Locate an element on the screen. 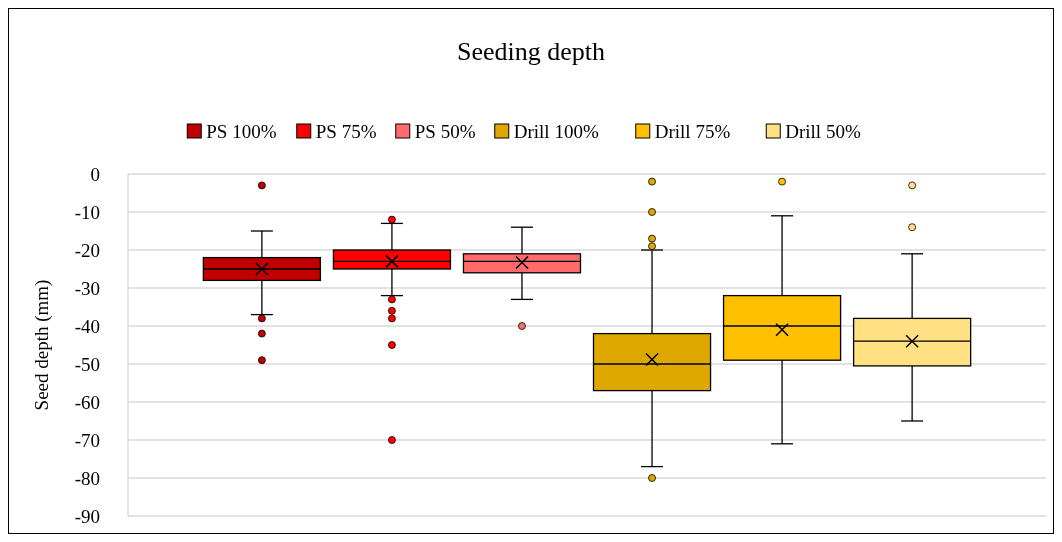 Image resolution: width=1062 pixels, height=542 pixels. y-tick-label: 0 is located at coordinates (95, 174).